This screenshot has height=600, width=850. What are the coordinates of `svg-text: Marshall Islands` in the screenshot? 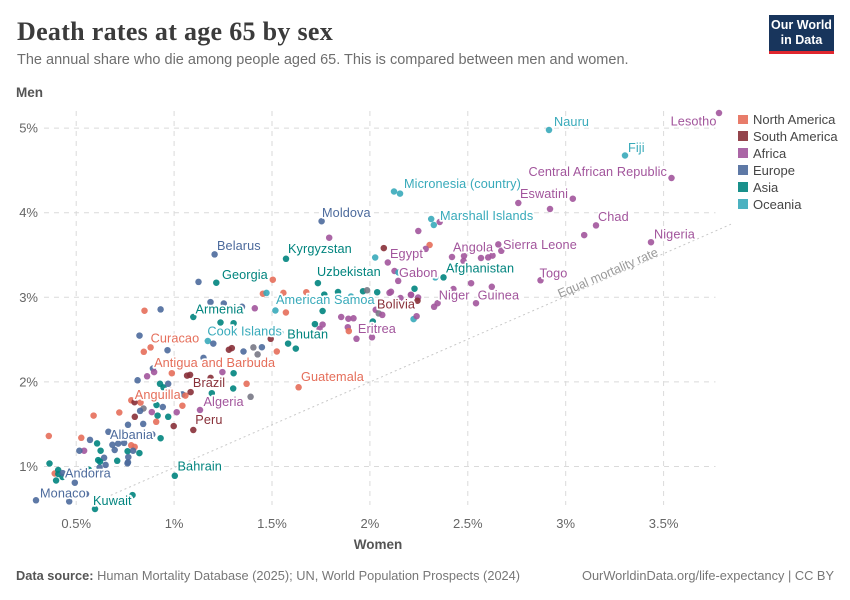 It's located at (486, 216).